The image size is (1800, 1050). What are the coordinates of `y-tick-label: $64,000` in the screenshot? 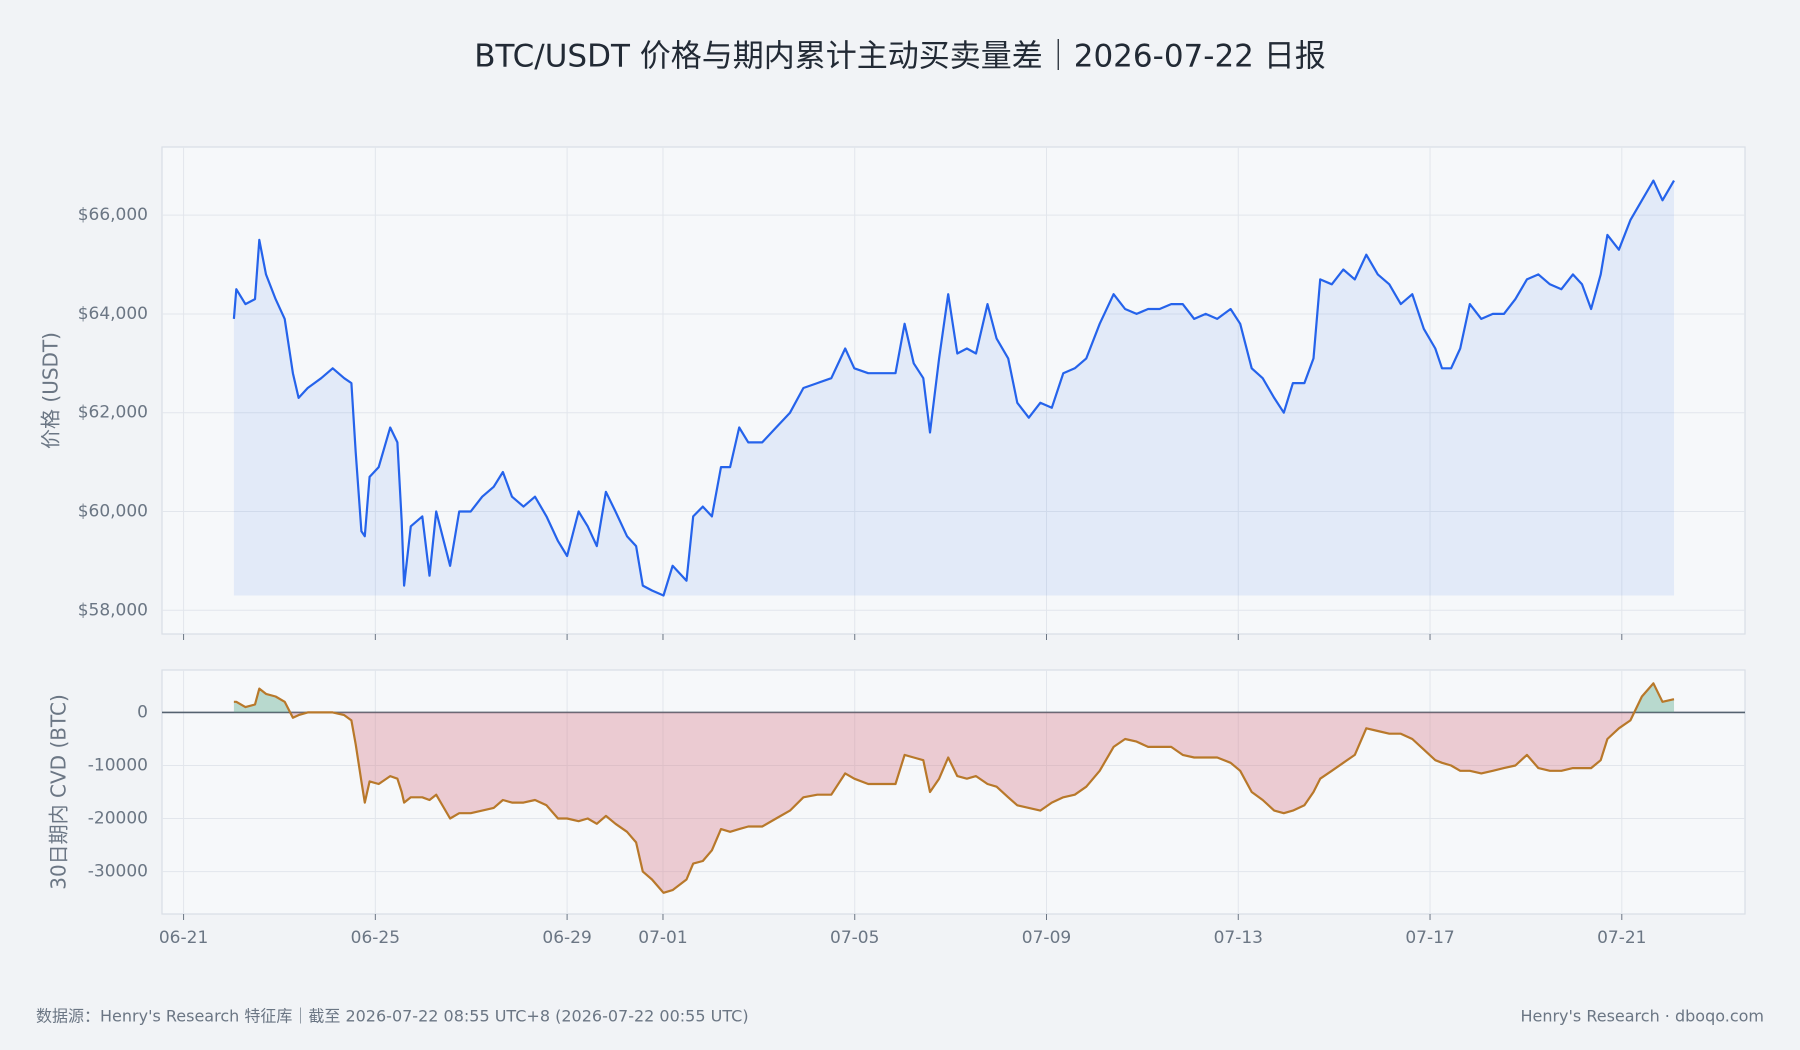 It's located at (113, 314).